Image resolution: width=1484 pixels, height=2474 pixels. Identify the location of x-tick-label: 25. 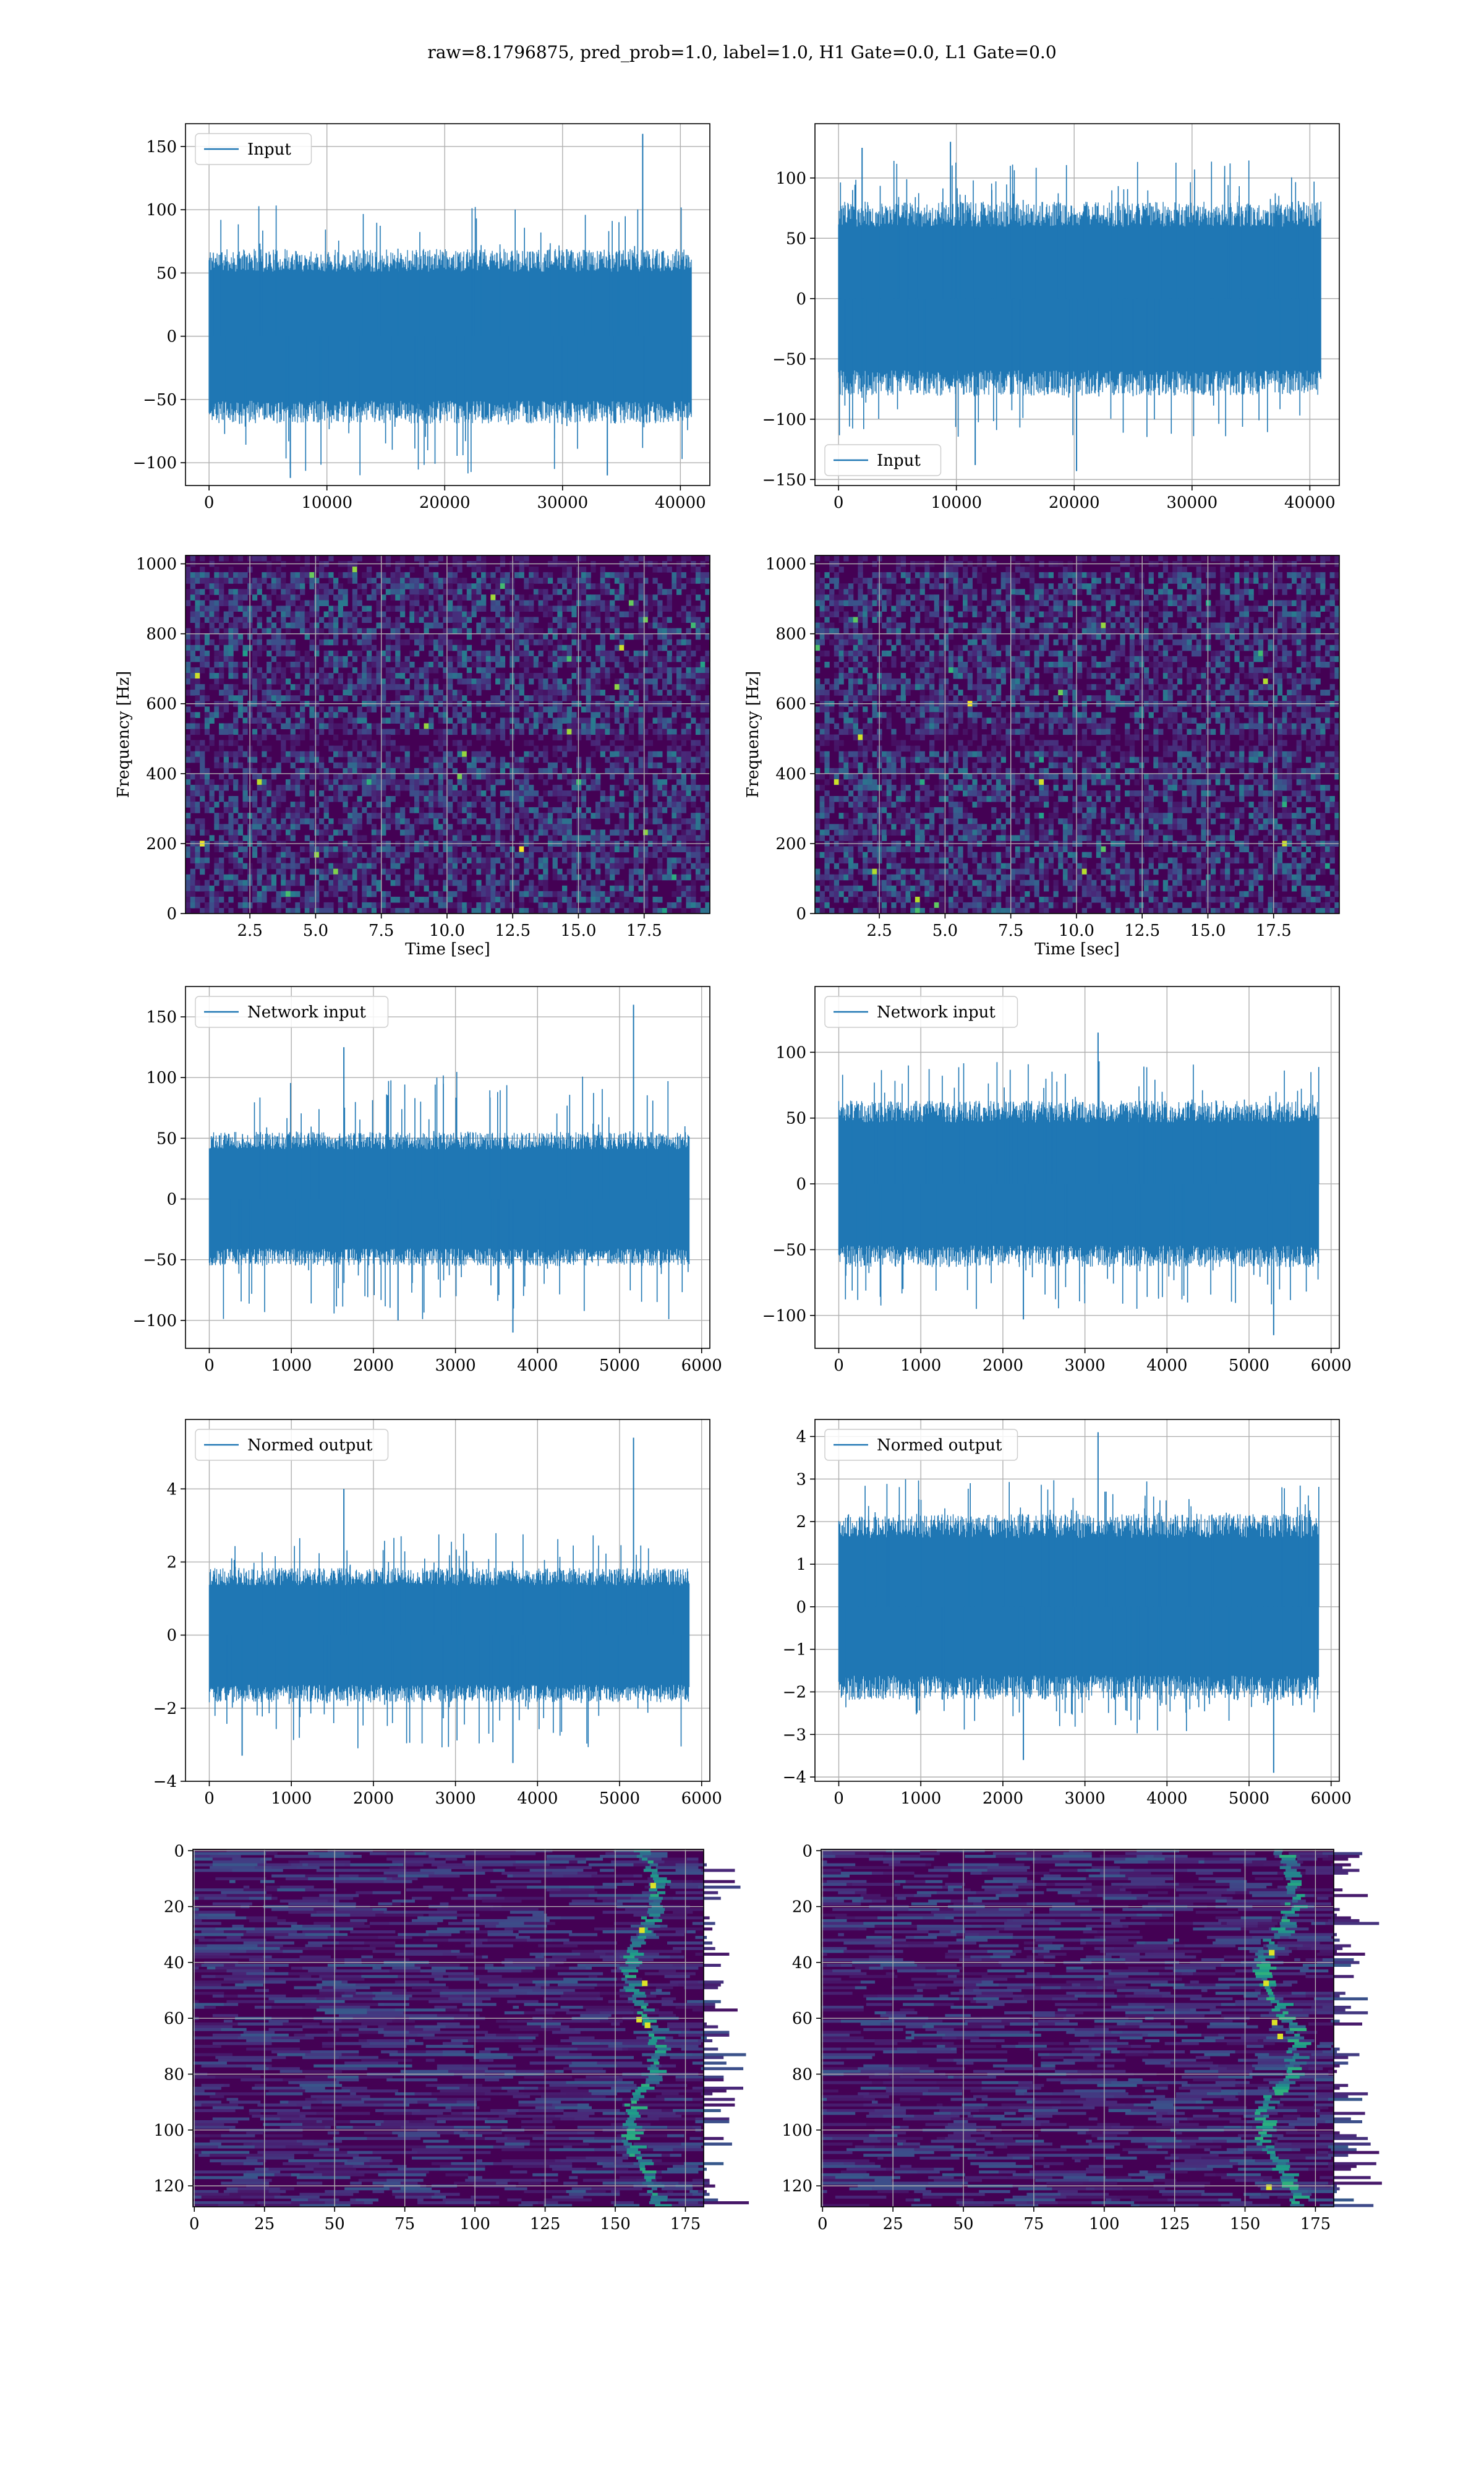
(893, 2224).